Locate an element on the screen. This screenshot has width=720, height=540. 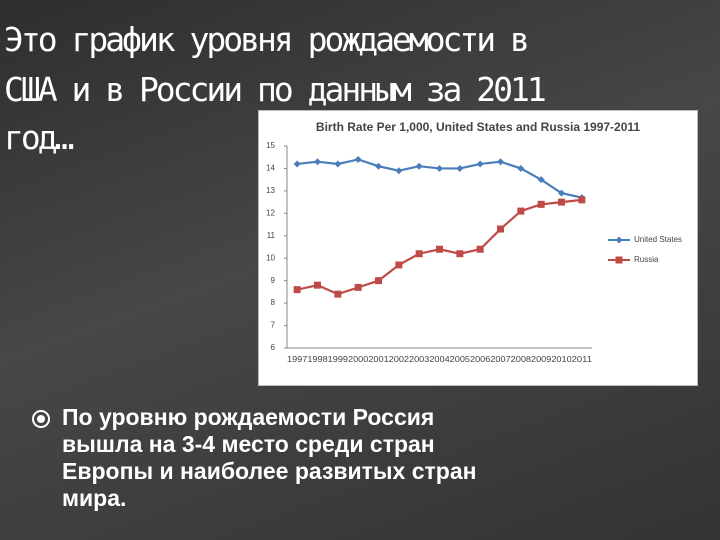
x-tick-label: 2009 is located at coordinates (541, 359).